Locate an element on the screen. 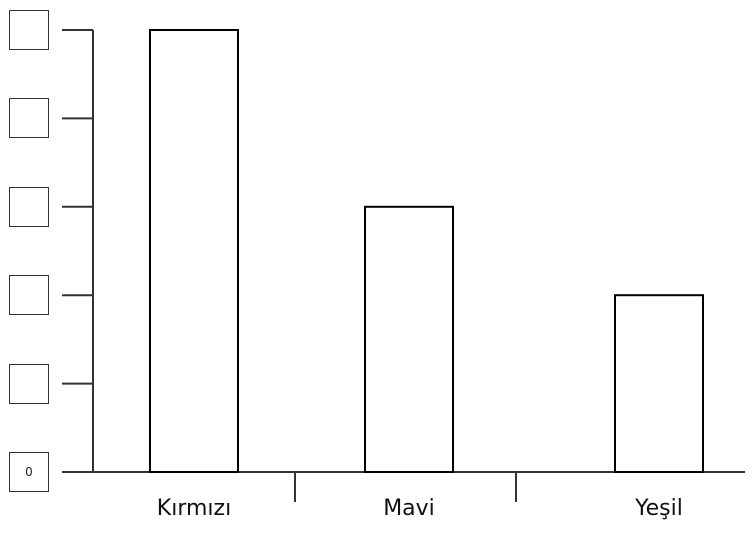  x-tick-label: Kırmızı is located at coordinates (194, 508).